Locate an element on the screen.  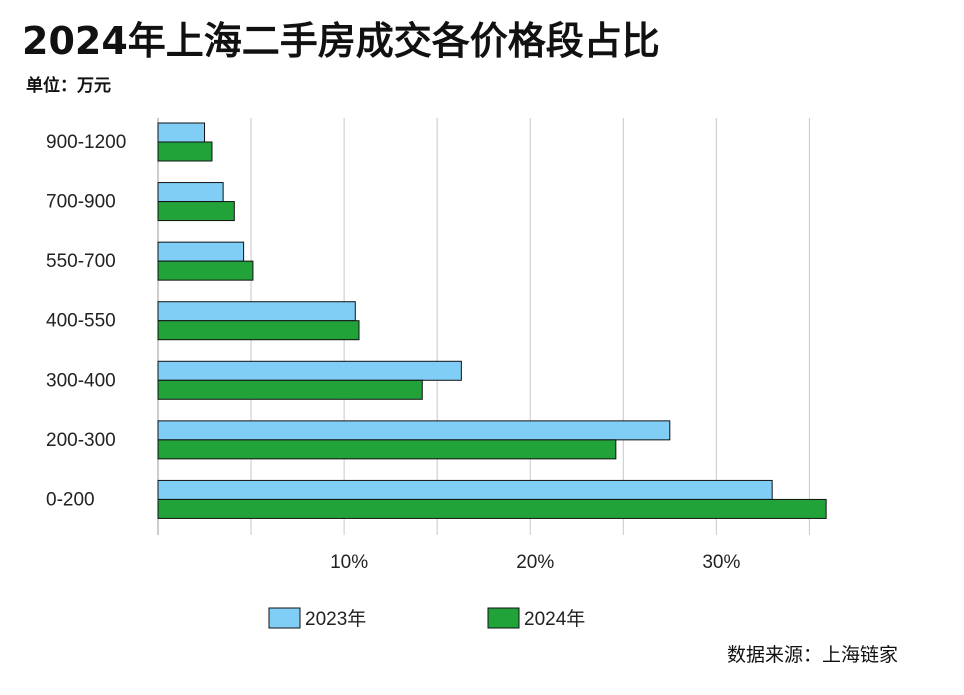
source-label: 数据来源：上海链家 is located at coordinates (812, 655).